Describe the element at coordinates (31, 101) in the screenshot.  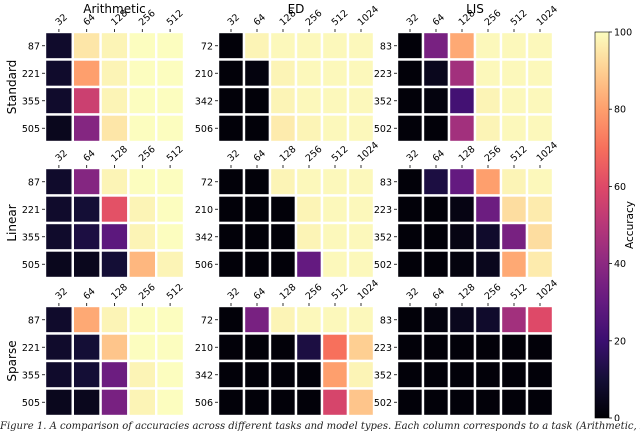
I see `y-tick-label: 355` at that location.